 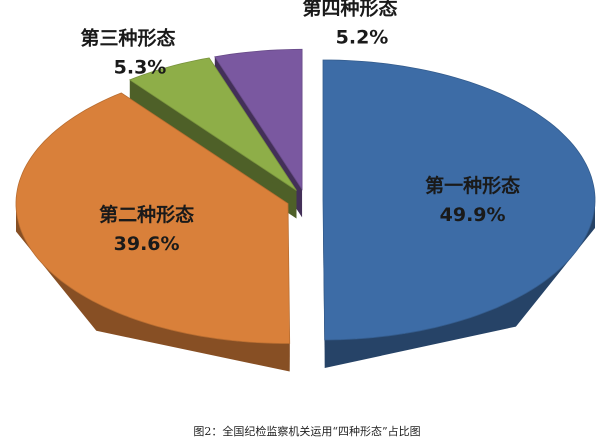 I want to click on slice-label: 第三种形态, so click(x=127, y=38).